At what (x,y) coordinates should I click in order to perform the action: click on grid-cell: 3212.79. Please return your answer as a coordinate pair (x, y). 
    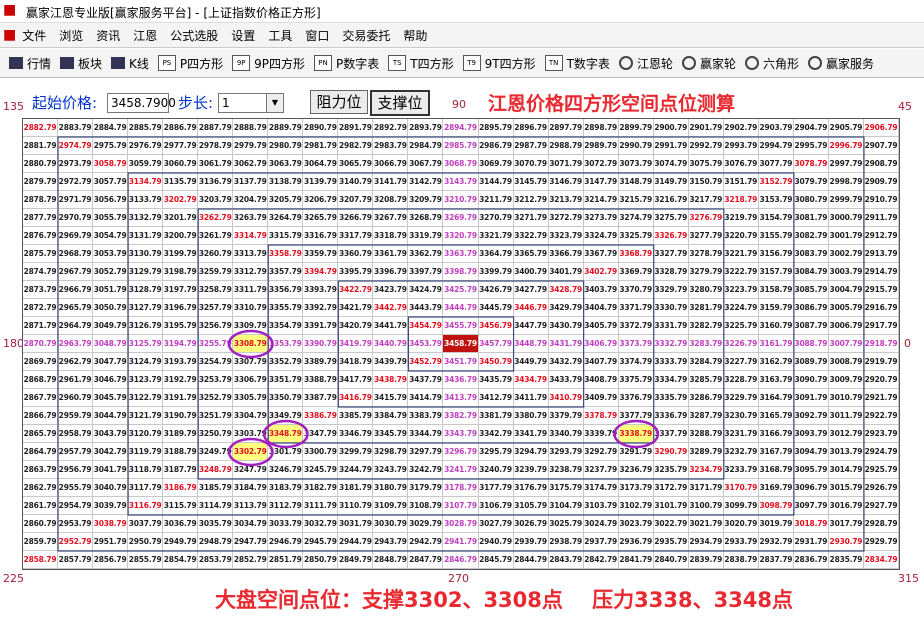
    Looking at the image, I should click on (531, 200).